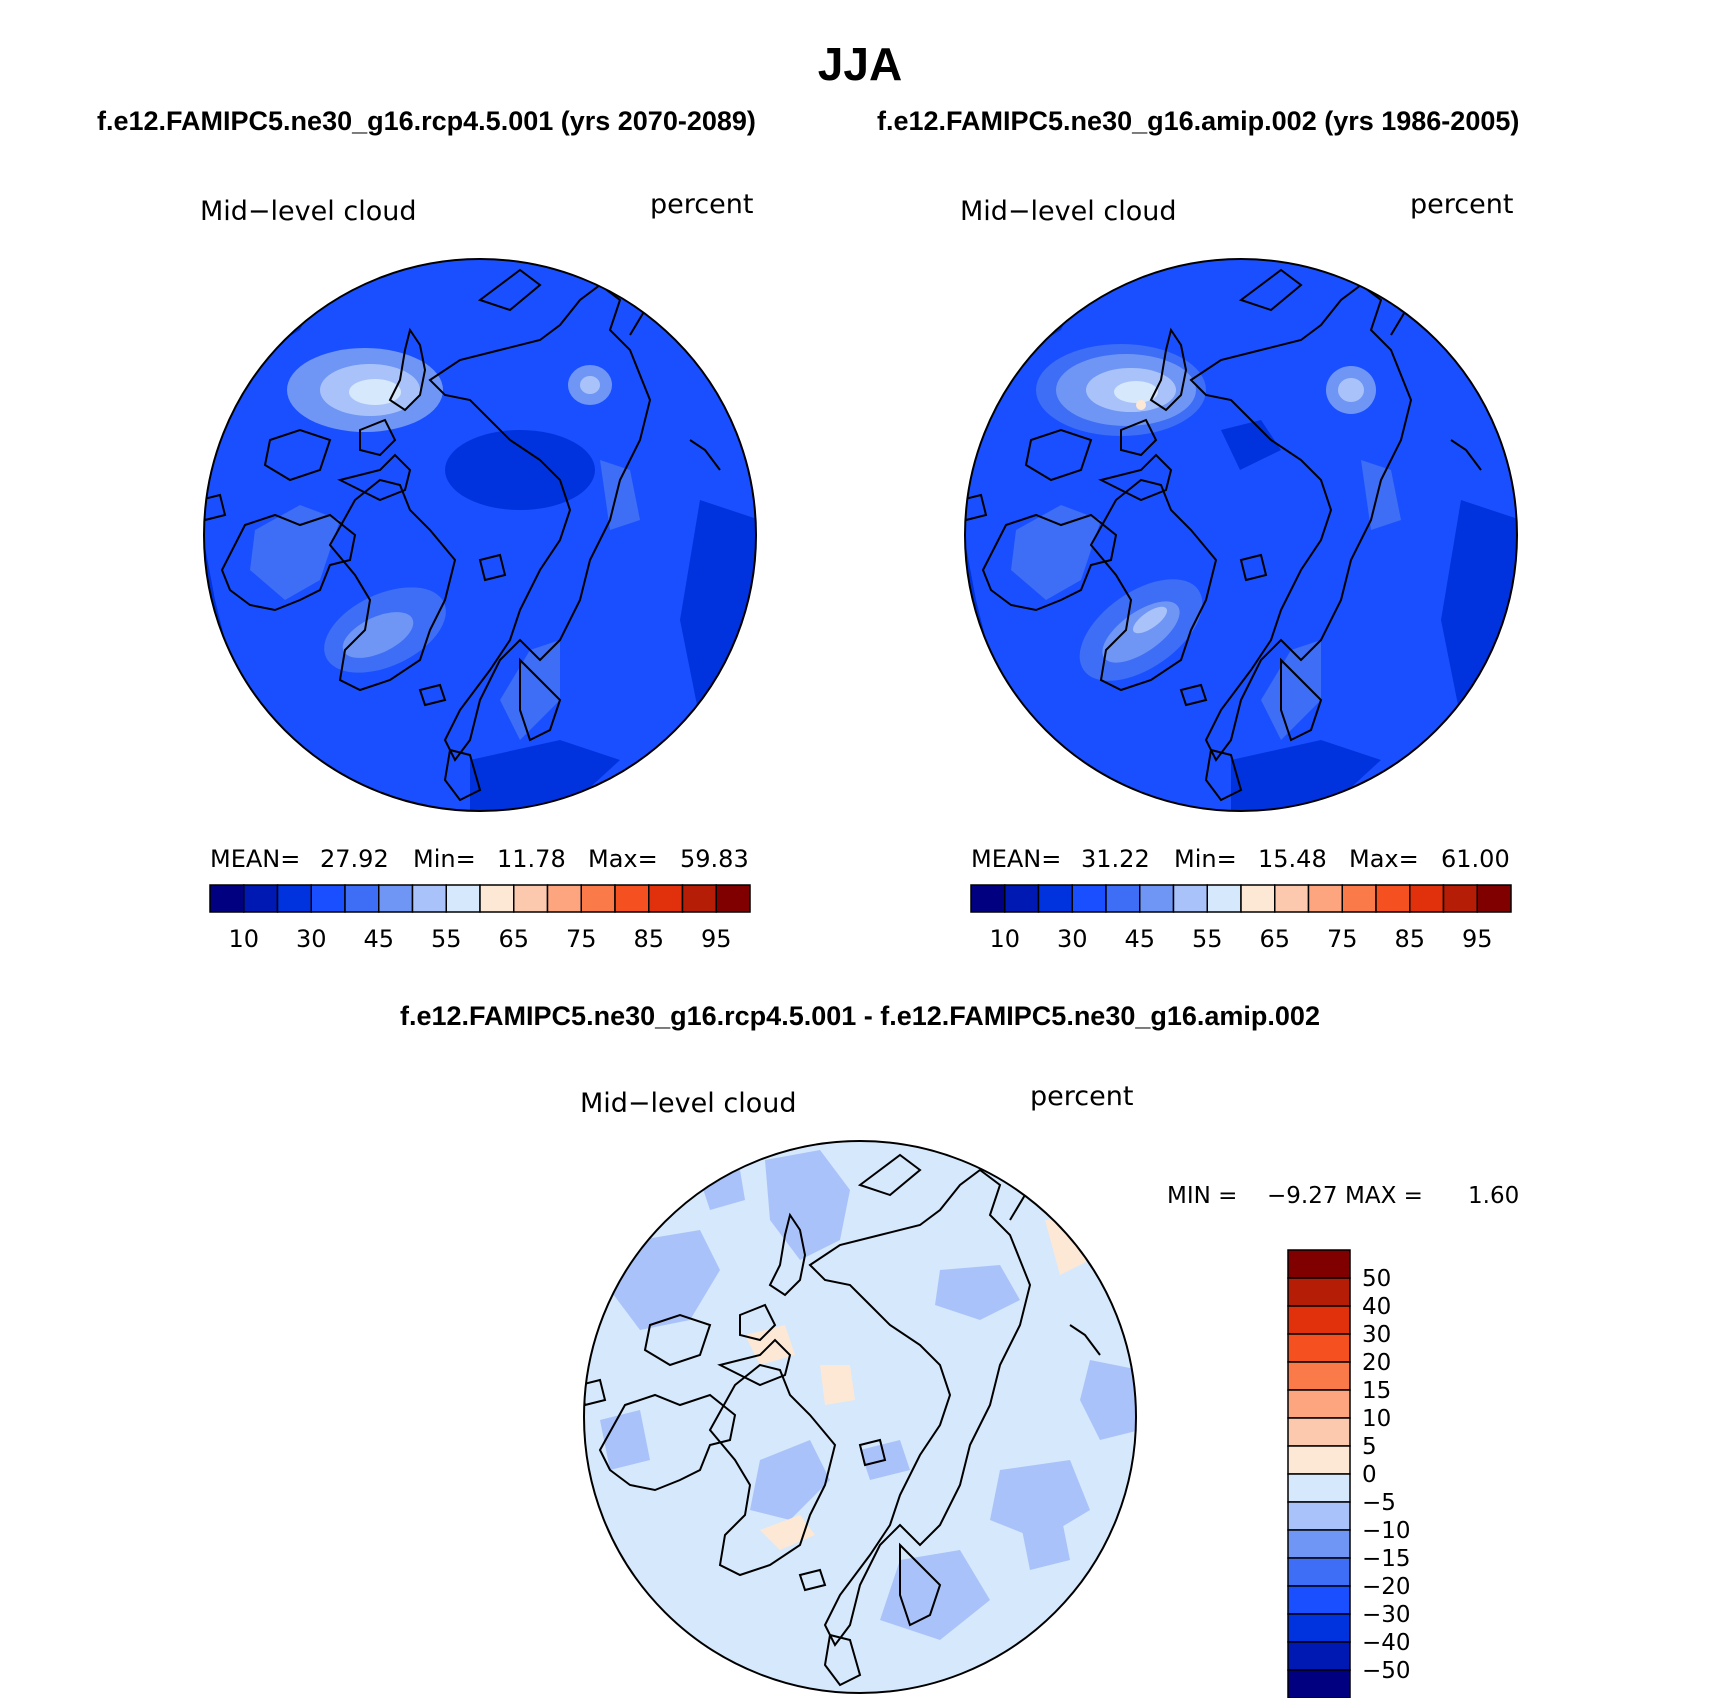 This screenshot has width=1710, height=1698. What do you see at coordinates (1369, 1475) in the screenshot?
I see `colorbar-diff-tick-label: 0` at bounding box center [1369, 1475].